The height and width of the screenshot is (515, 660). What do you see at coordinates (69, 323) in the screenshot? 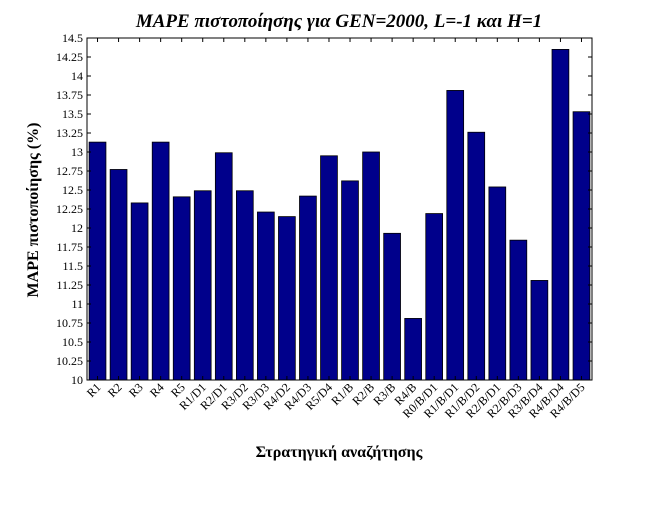
I see `y-tick-label: 10.75` at bounding box center [69, 323].